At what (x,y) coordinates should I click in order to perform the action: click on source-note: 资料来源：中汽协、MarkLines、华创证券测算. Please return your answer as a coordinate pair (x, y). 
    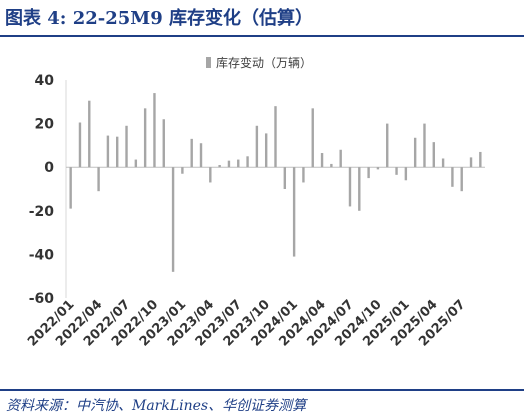
    Looking at the image, I should click on (156, 406).